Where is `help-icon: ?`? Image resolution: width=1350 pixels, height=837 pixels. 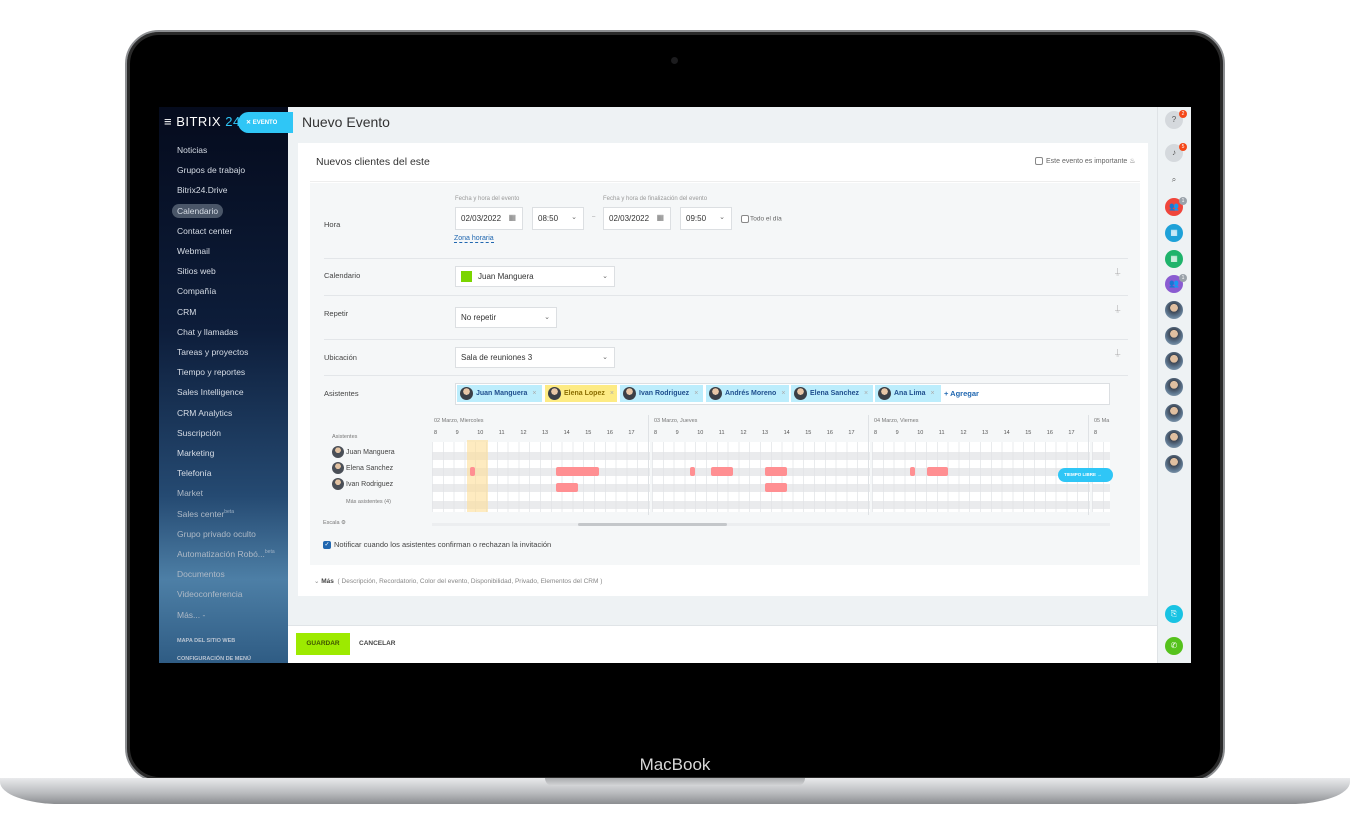
help-icon: ? is located at coordinates (1174, 120).